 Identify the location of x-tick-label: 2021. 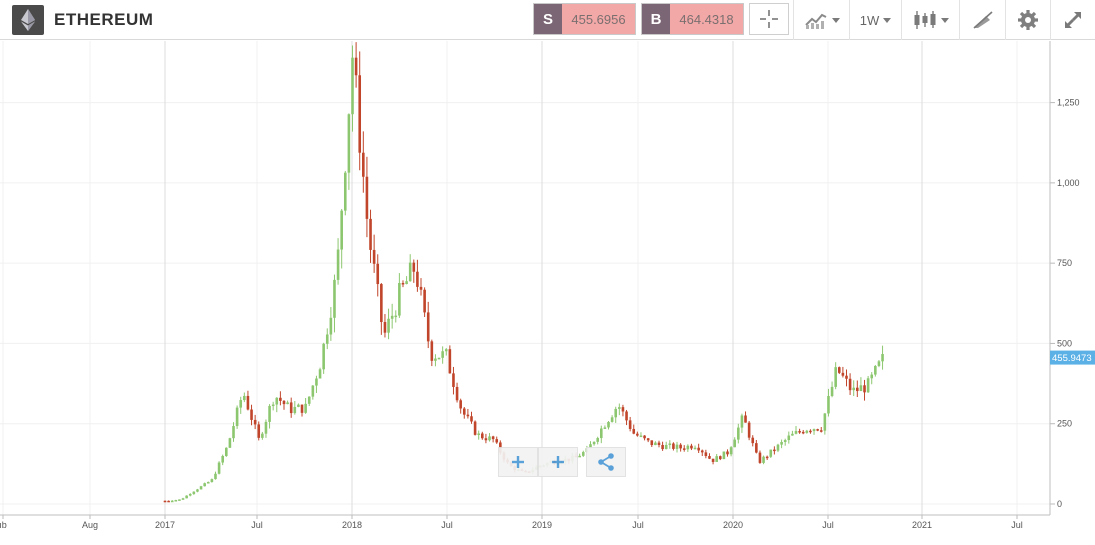
(922, 525).